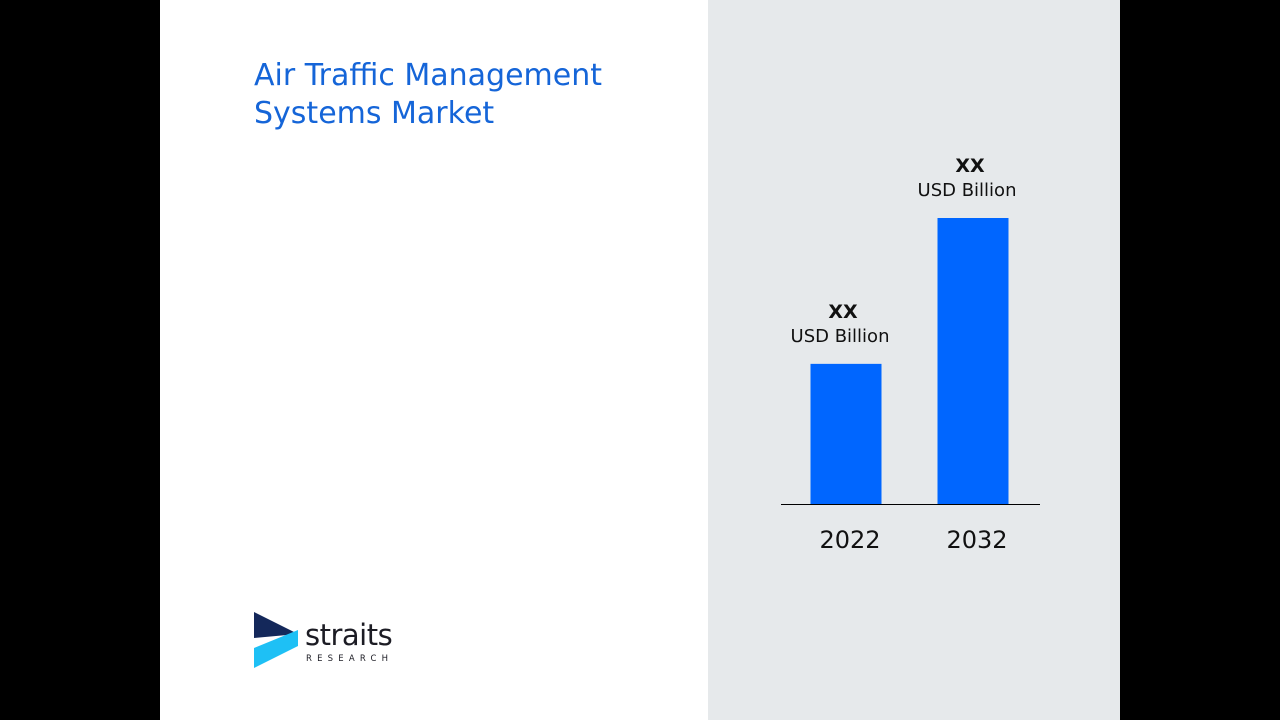 This screenshot has height=720, width=1280. What do you see at coordinates (428, 94) in the screenshot?
I see `page-title: Air Traffic Management Systems Market` at bounding box center [428, 94].